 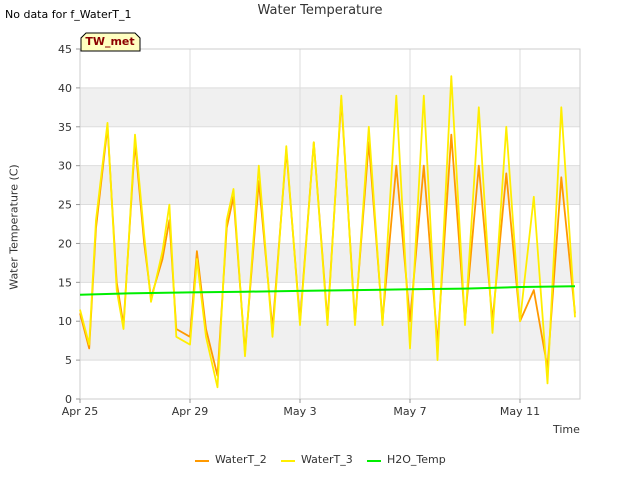 I want to click on site-badge: TW_met, so click(x=110, y=42).